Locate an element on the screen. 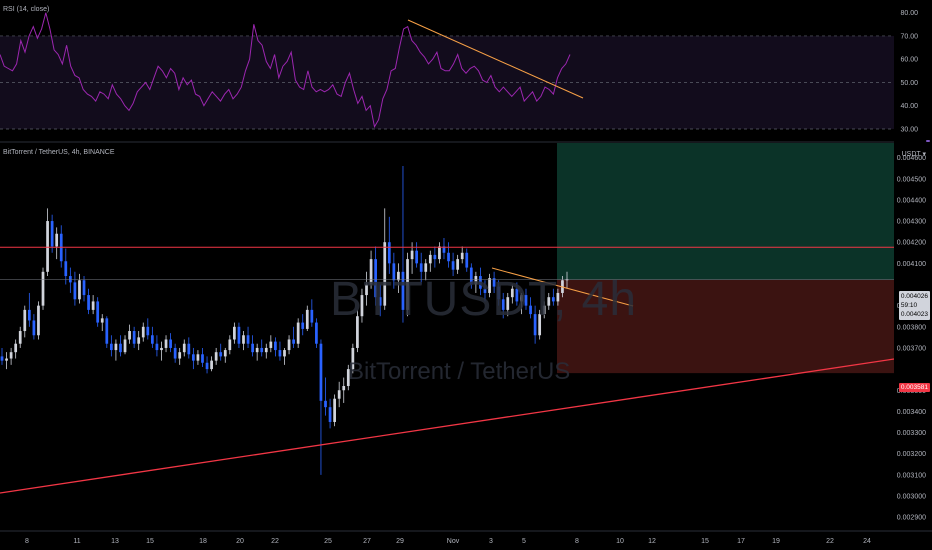 The width and height of the screenshot is (932, 550). time-tick-label: 27 is located at coordinates (367, 541).